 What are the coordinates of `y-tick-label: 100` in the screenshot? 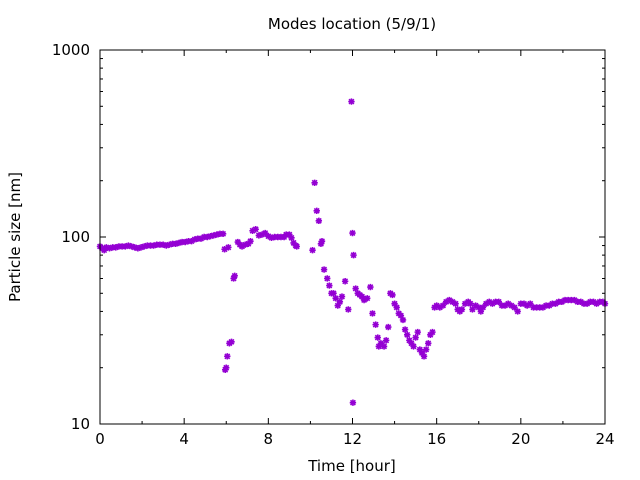 It's located at (75, 237).